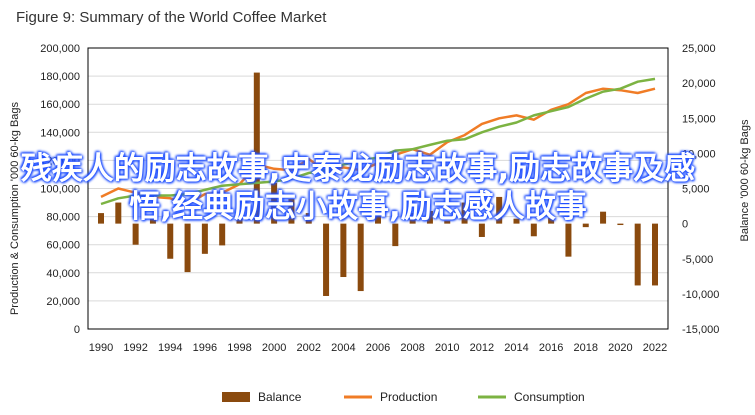 The image size is (755, 415). What do you see at coordinates (699, 49) in the screenshot?
I see `right-tick-label: 25,000` at bounding box center [699, 49].